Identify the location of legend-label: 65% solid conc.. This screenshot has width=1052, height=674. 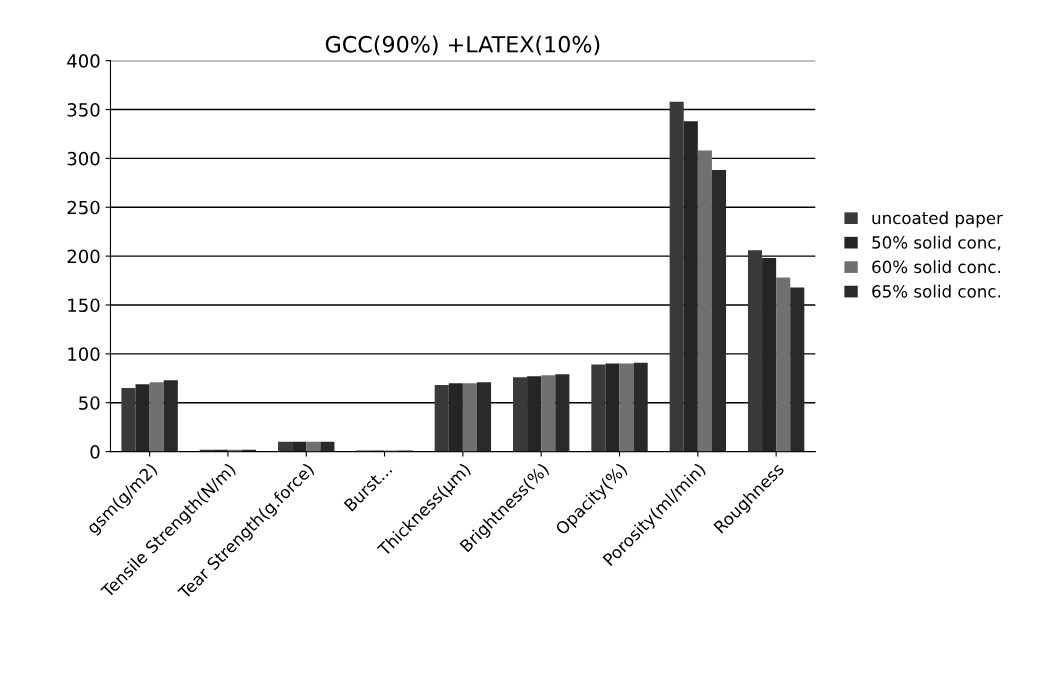
(936, 291).